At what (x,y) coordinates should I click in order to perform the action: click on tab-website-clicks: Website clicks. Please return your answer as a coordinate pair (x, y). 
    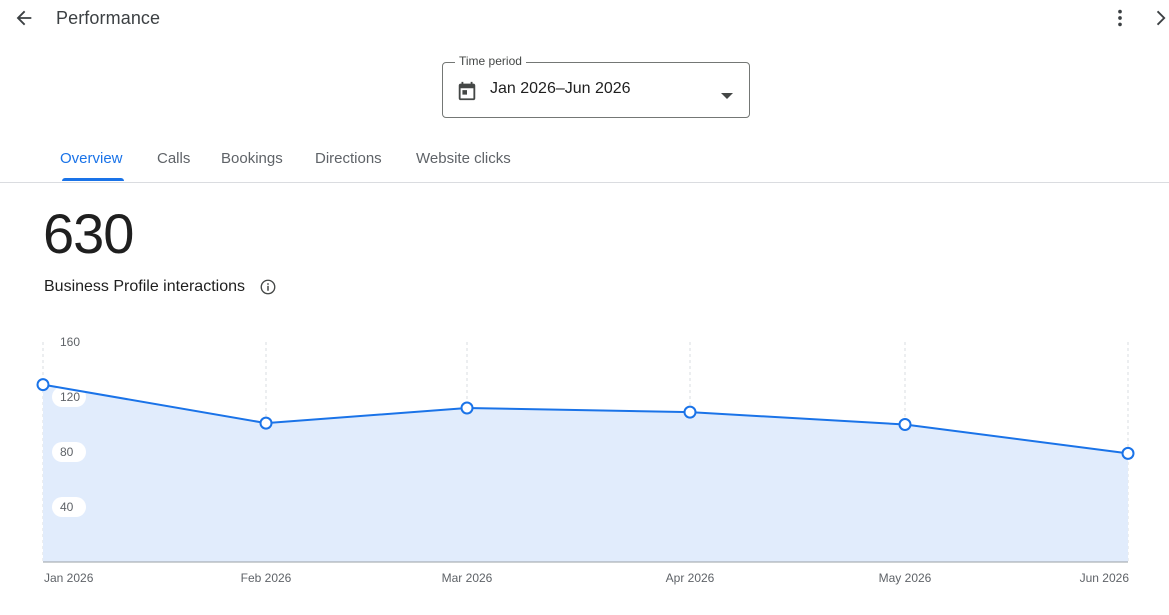
    Looking at the image, I should click on (463, 158).